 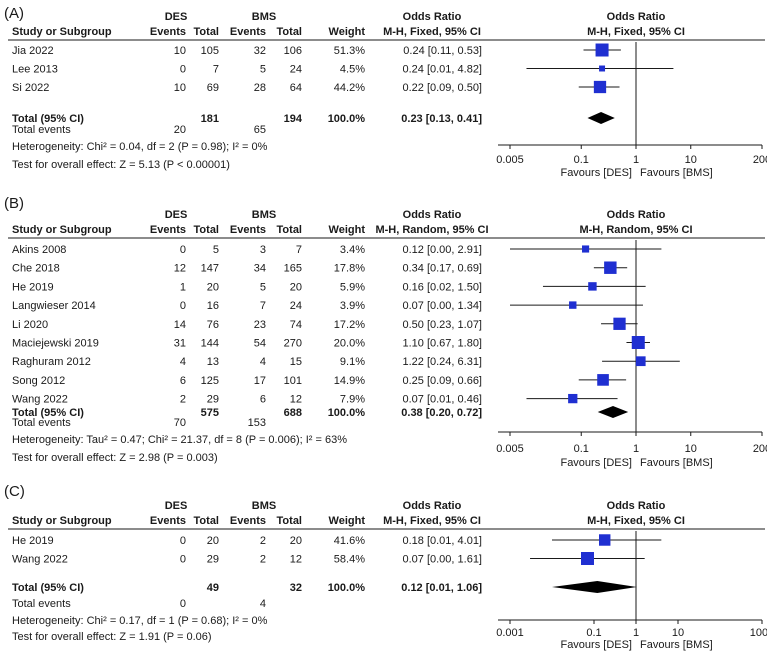 I want to click on total1-value: 125, so click(x=210, y=381).